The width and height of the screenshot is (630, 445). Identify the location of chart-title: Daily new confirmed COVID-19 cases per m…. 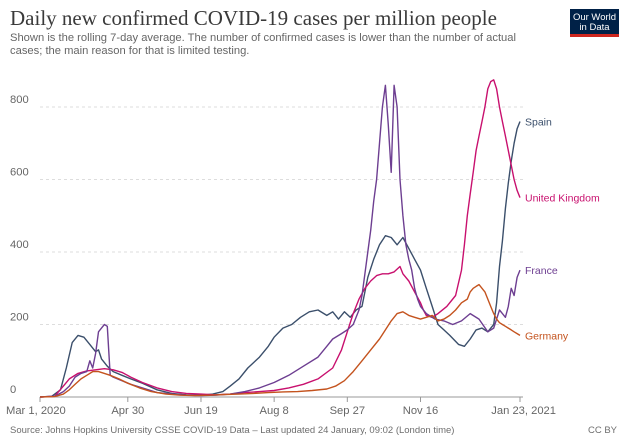
(253, 18).